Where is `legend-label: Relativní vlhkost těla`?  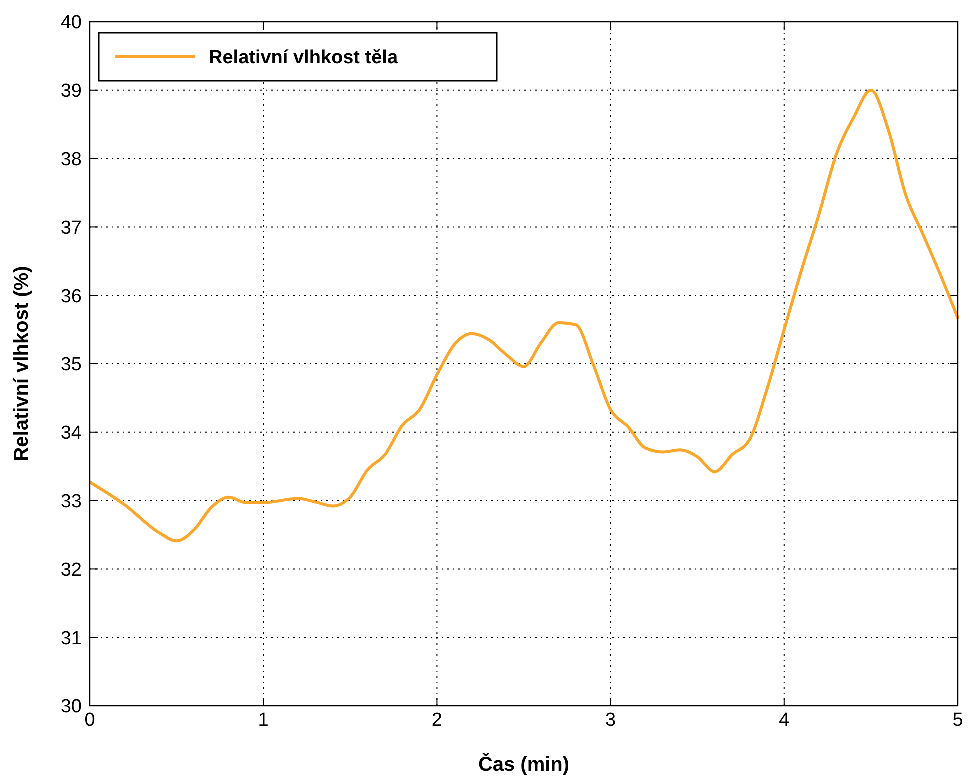 legend-label: Relativní vlhkost těla is located at coordinates (303, 58).